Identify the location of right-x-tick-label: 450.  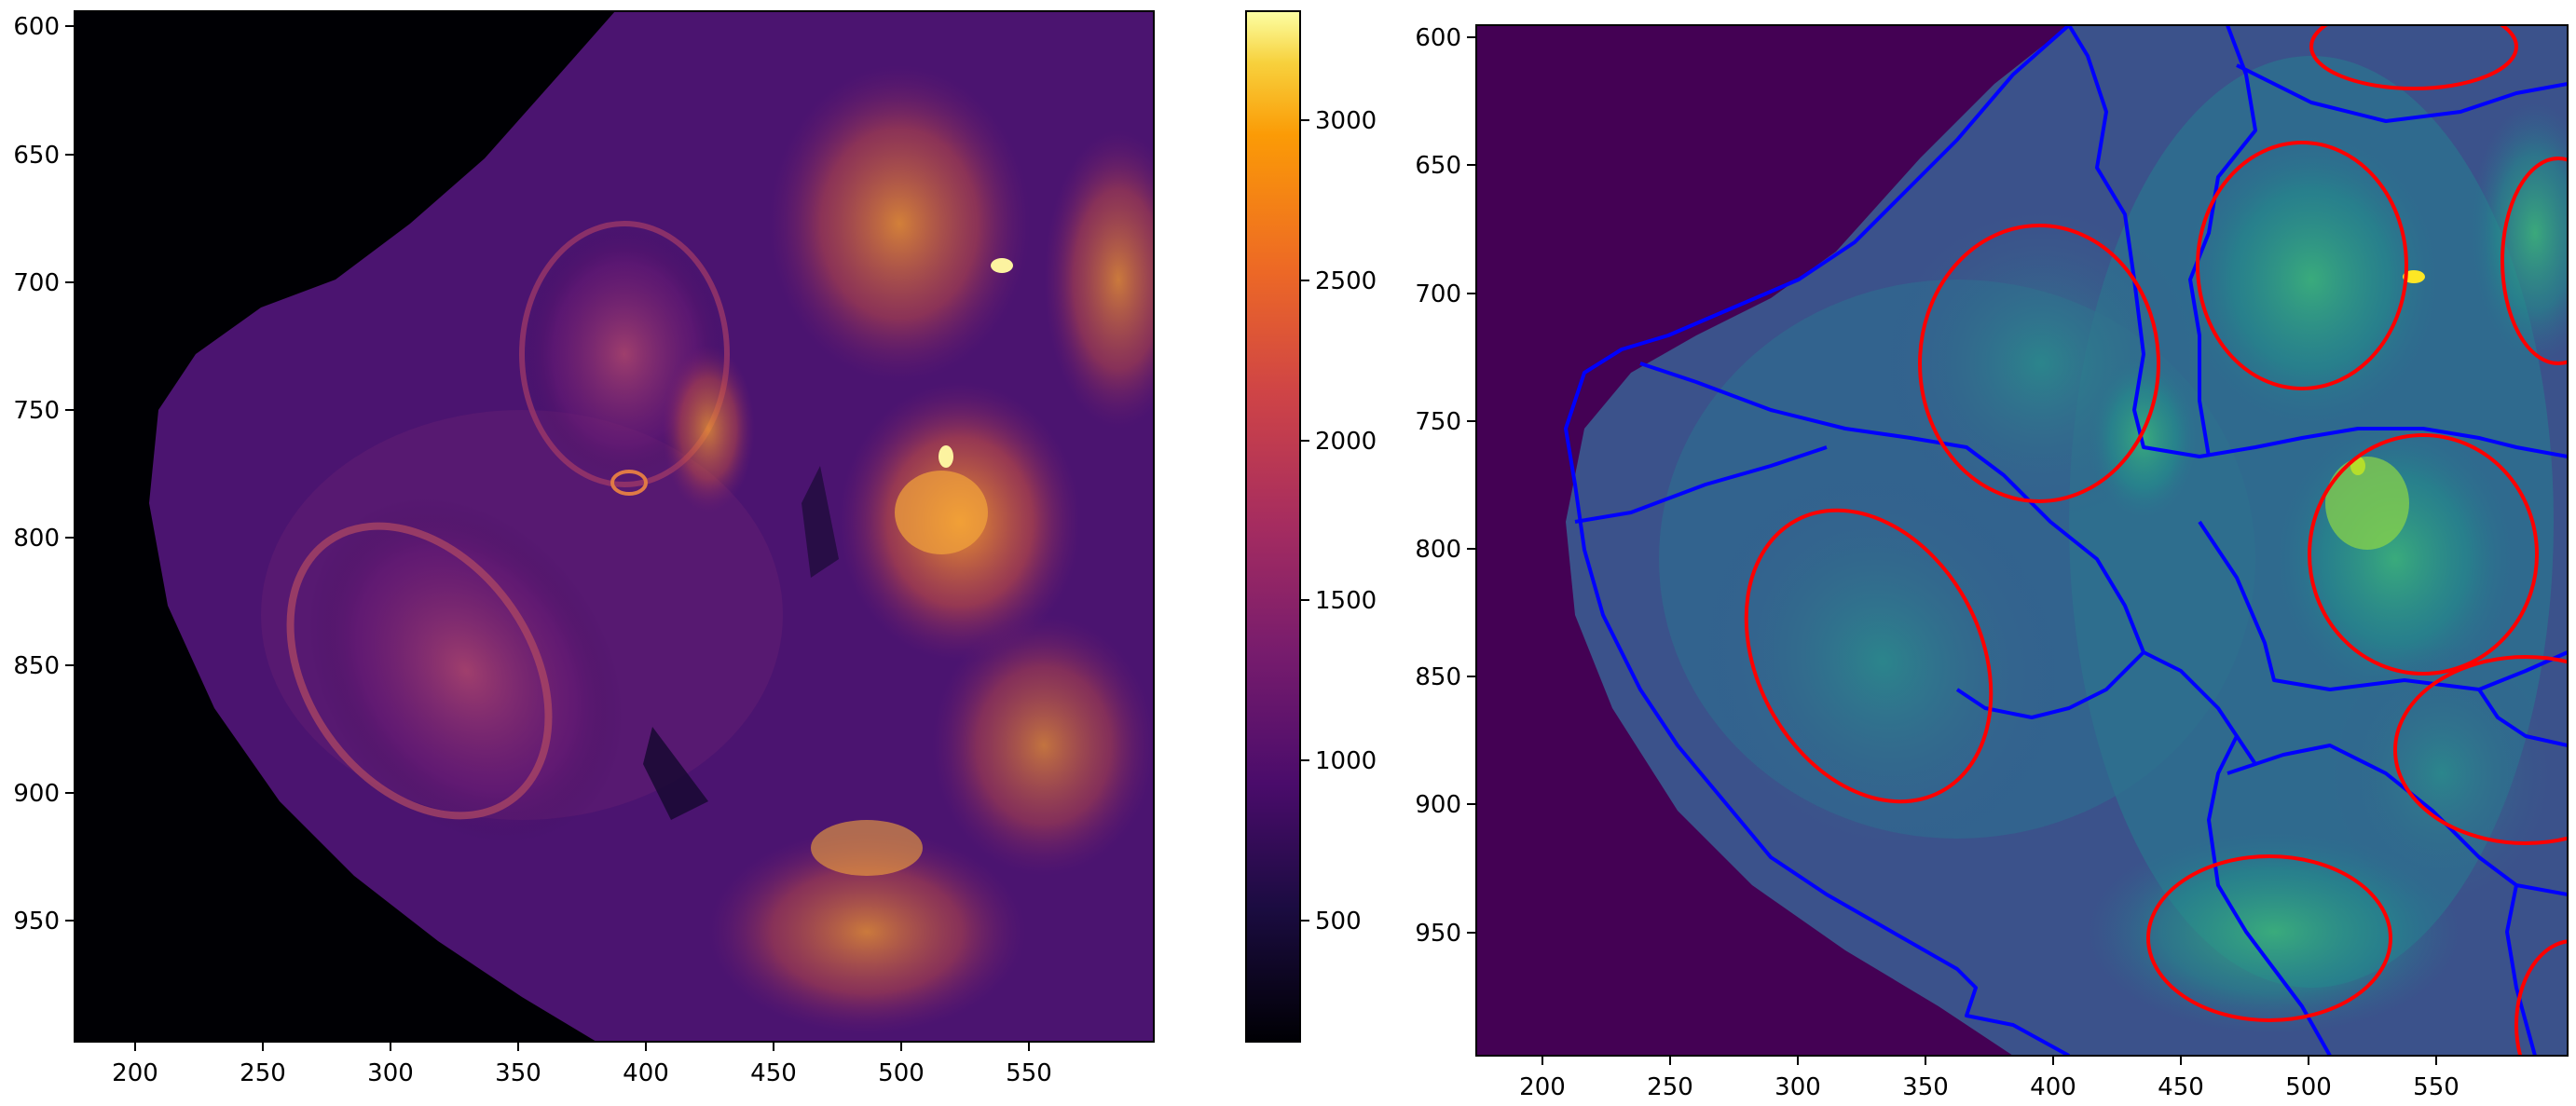
(2181, 1087).